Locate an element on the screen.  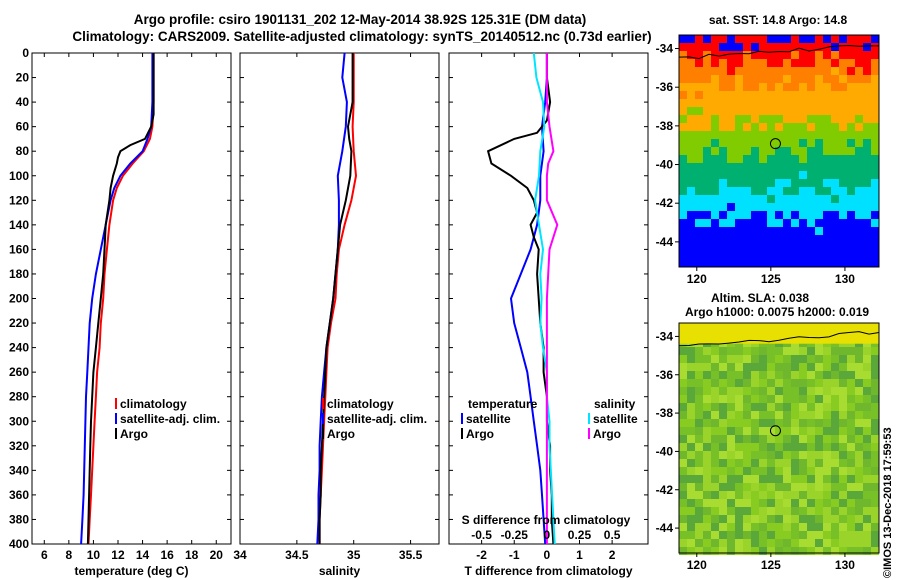
imos-credit: ©IMOS 13-Dec-2018 17:59:53 is located at coordinates (888, 502).